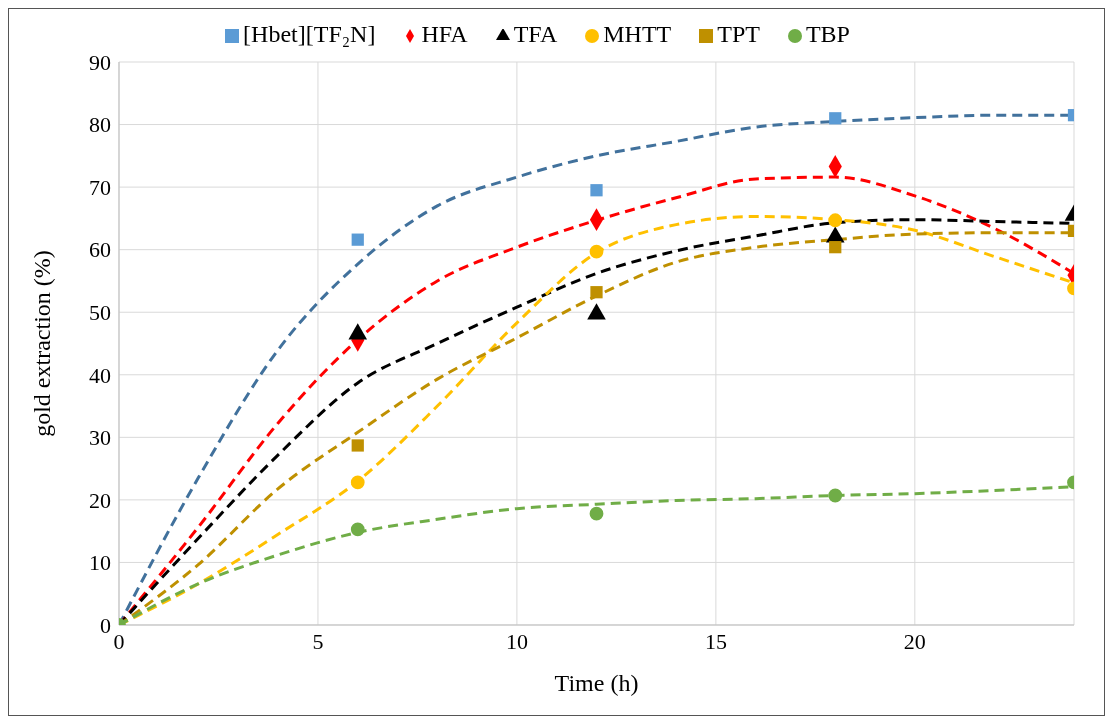  Describe the element at coordinates (535, 34) in the screenshot. I see `legend-label: TFA` at that location.